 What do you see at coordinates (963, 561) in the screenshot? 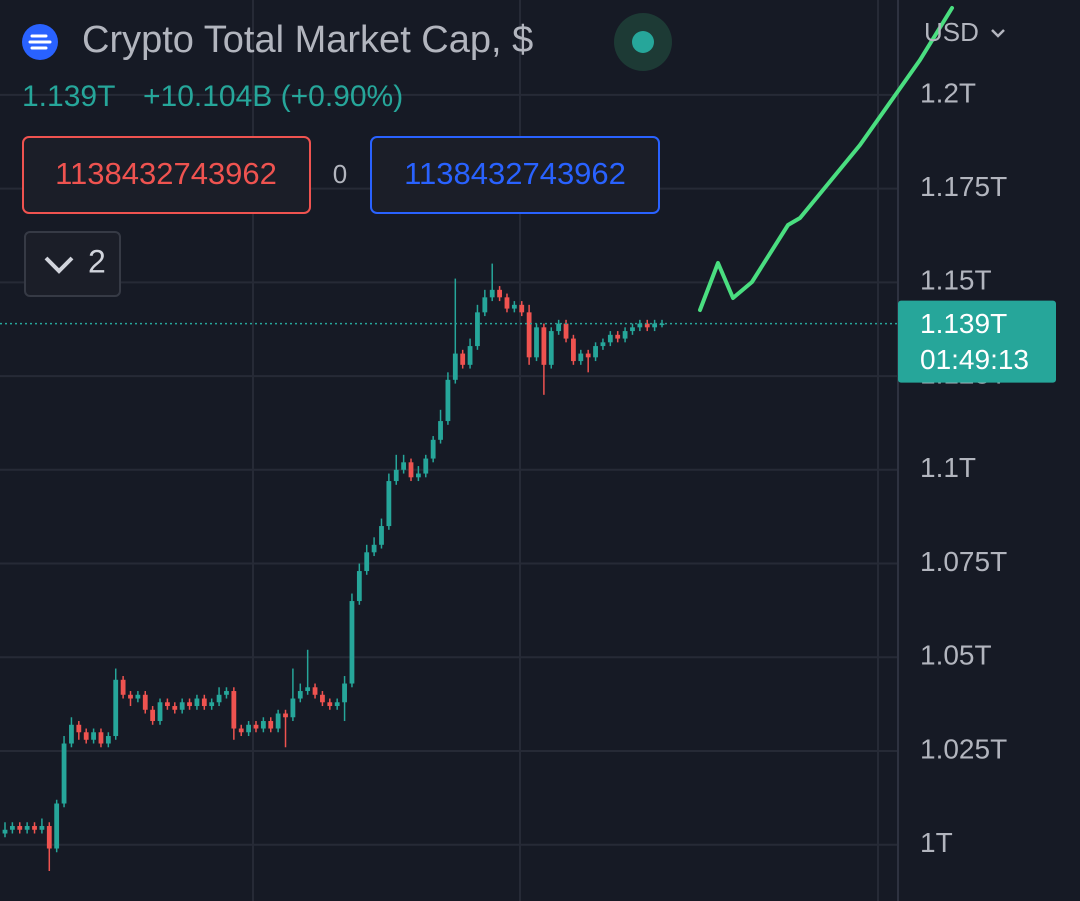
I see `y-tick-label: 1.075T` at bounding box center [963, 561].